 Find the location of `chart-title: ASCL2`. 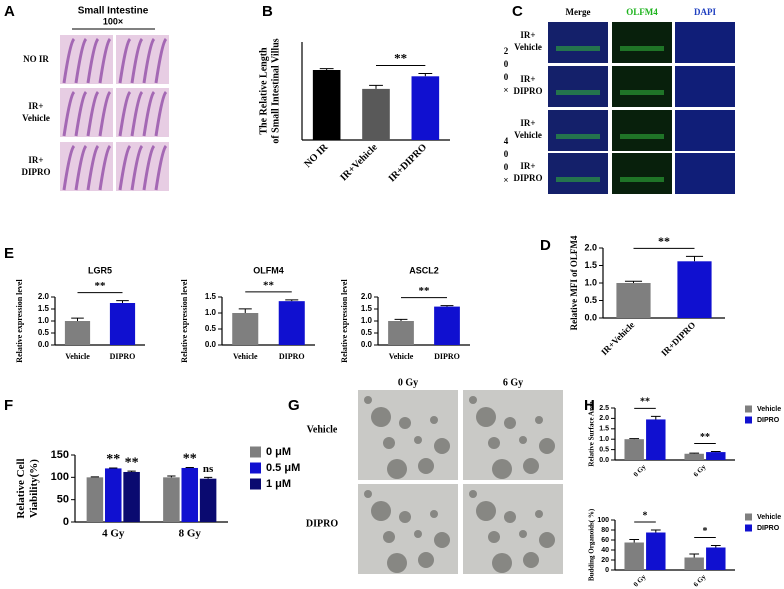

chart-title: ASCL2 is located at coordinates (424, 270).